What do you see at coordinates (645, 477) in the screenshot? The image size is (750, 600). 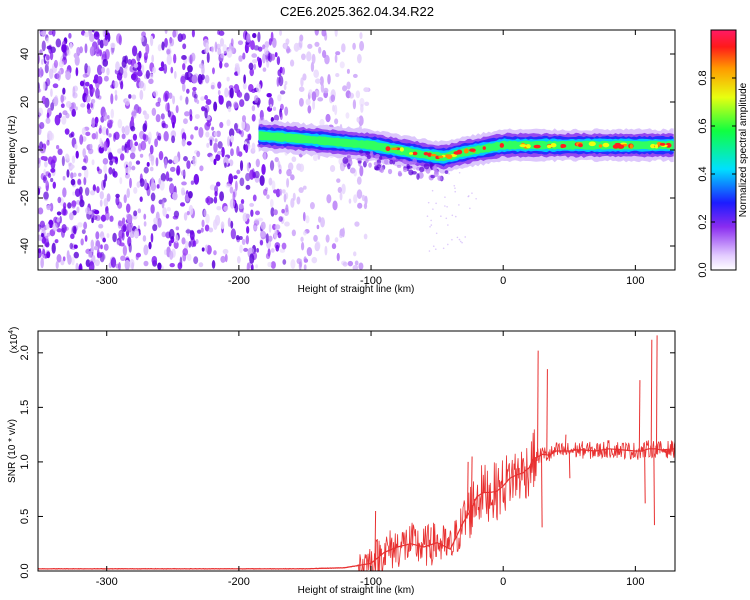 I see `snr-spike` at bounding box center [645, 477].